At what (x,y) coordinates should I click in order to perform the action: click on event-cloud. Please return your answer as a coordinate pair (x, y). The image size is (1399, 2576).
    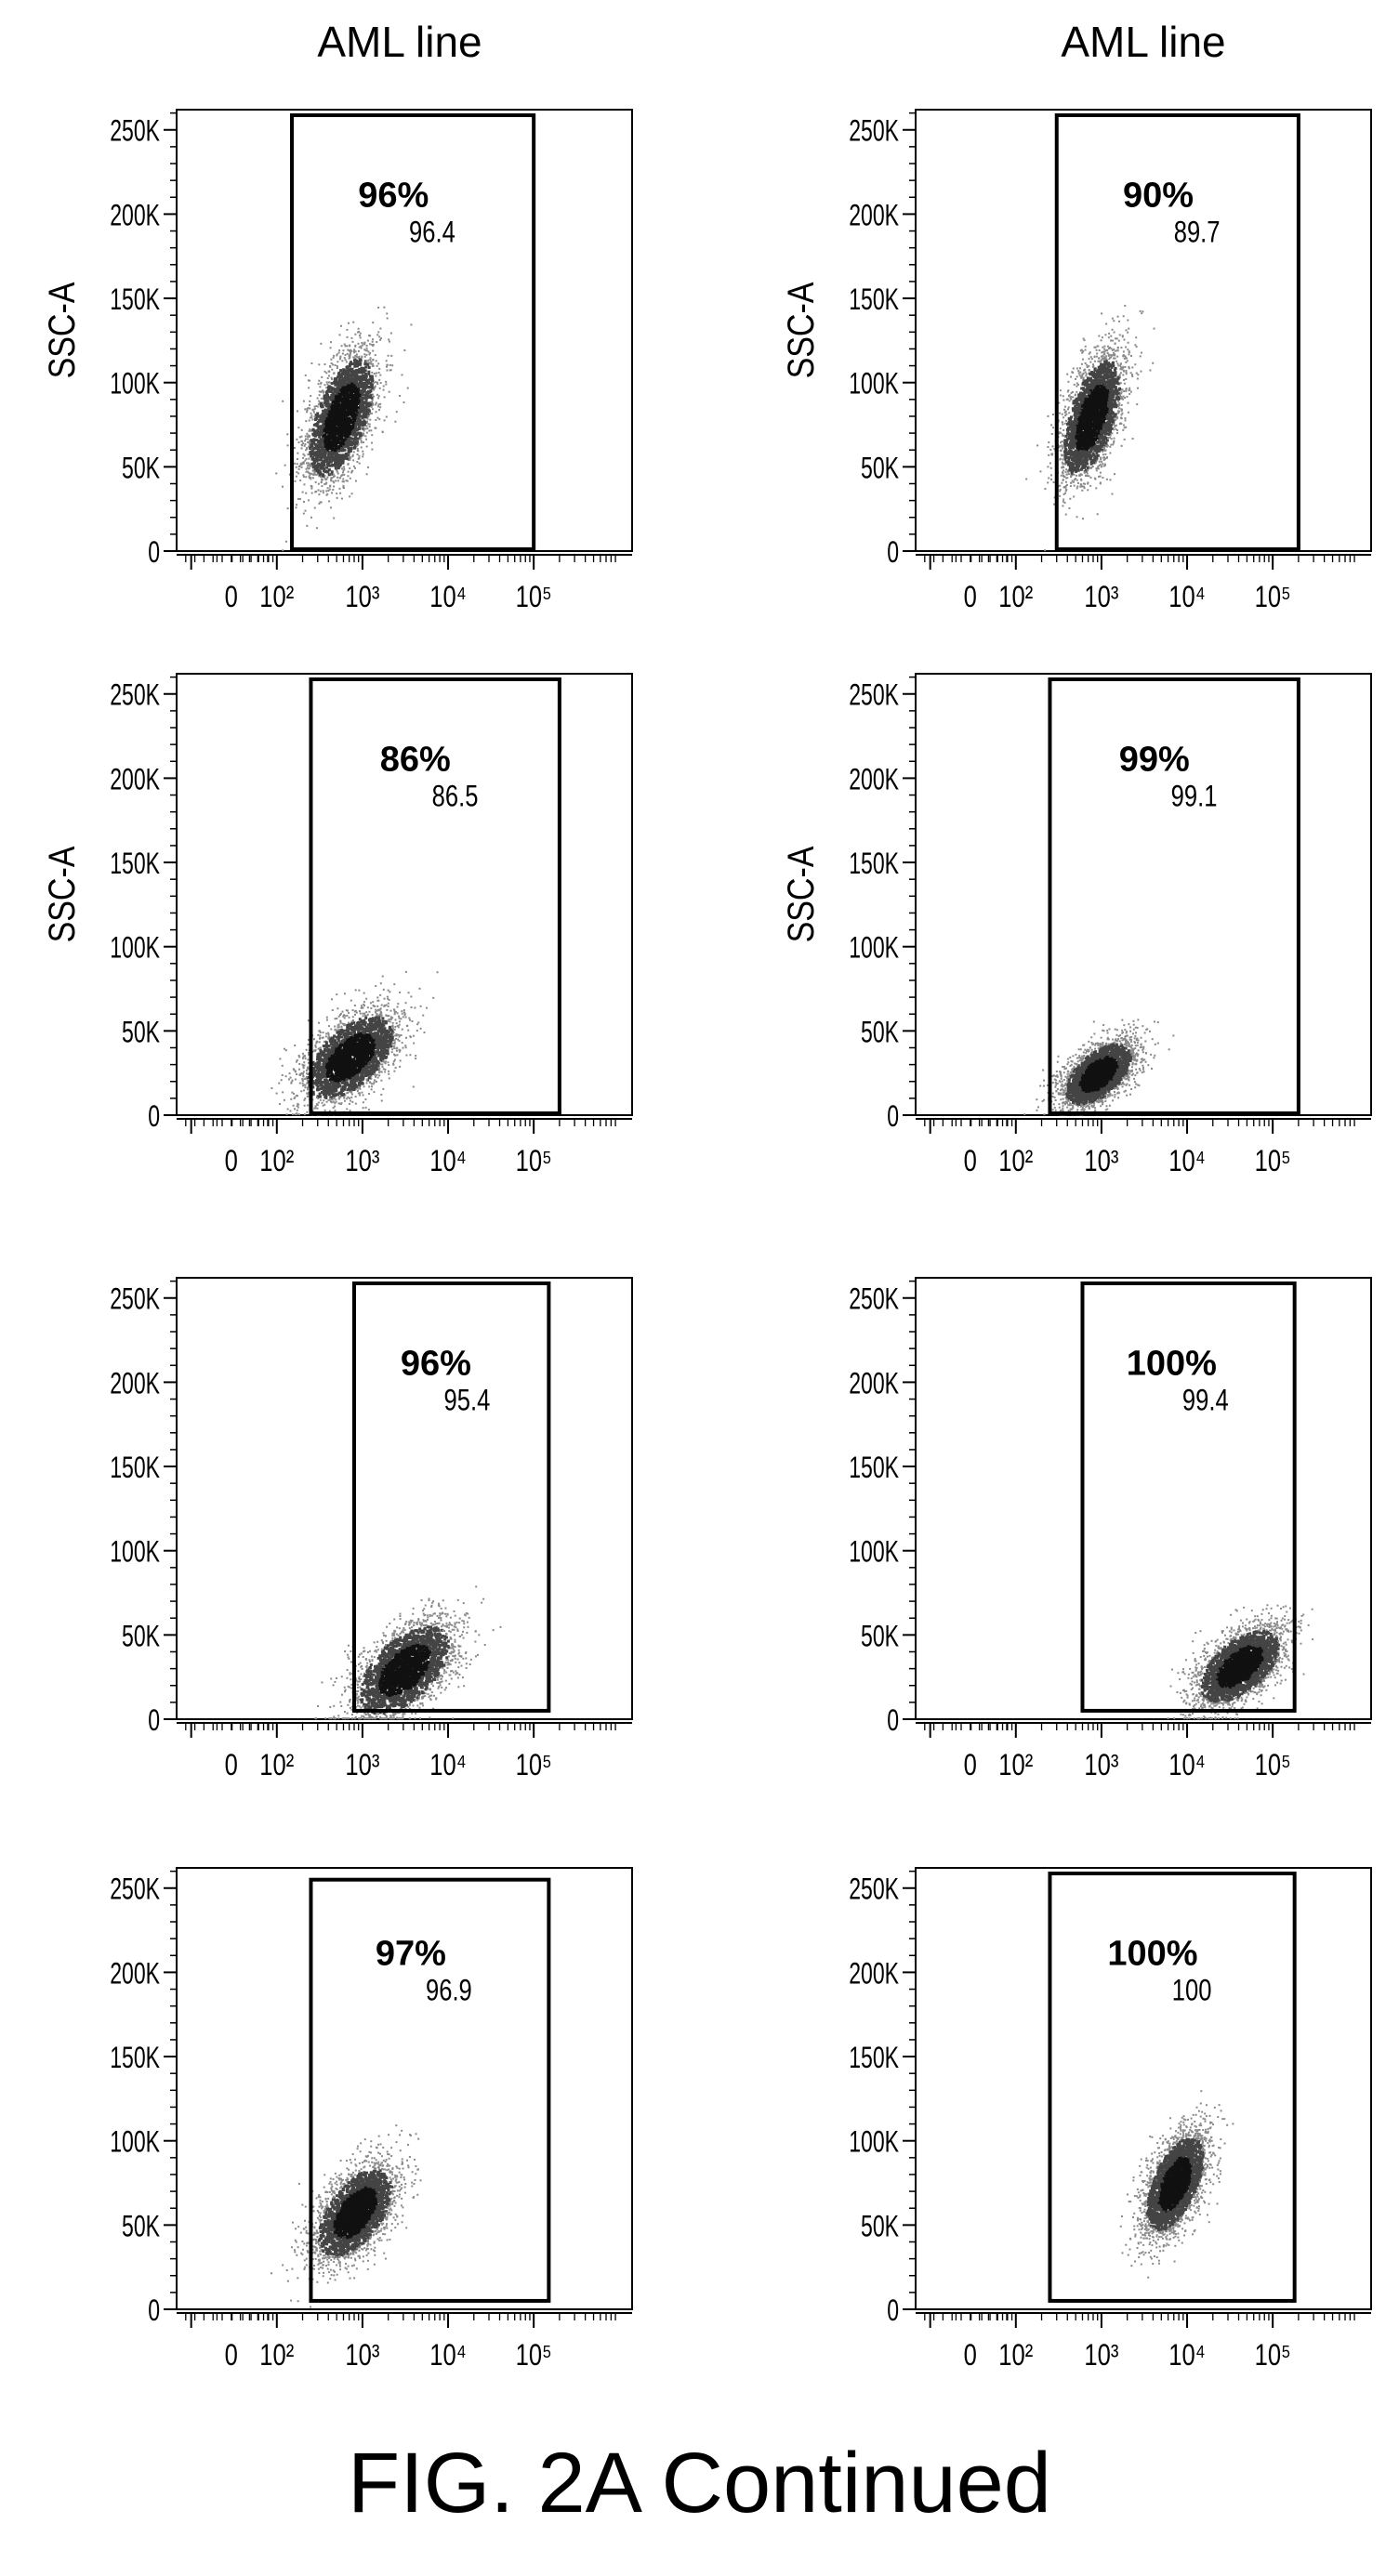
    Looking at the image, I should click on (1090, 428).